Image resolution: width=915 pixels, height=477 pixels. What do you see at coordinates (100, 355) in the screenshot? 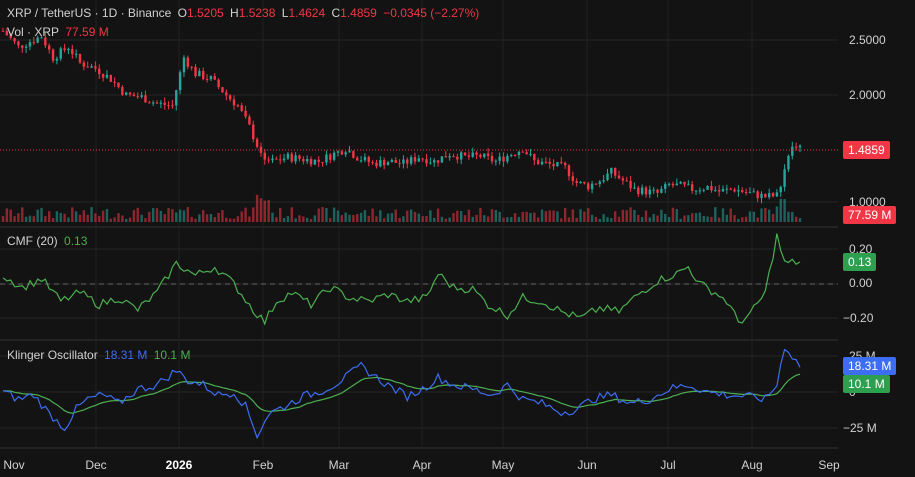
I see `klinger-legend: Klinger Oscillator 18.31 M 10.1 M` at bounding box center [100, 355].